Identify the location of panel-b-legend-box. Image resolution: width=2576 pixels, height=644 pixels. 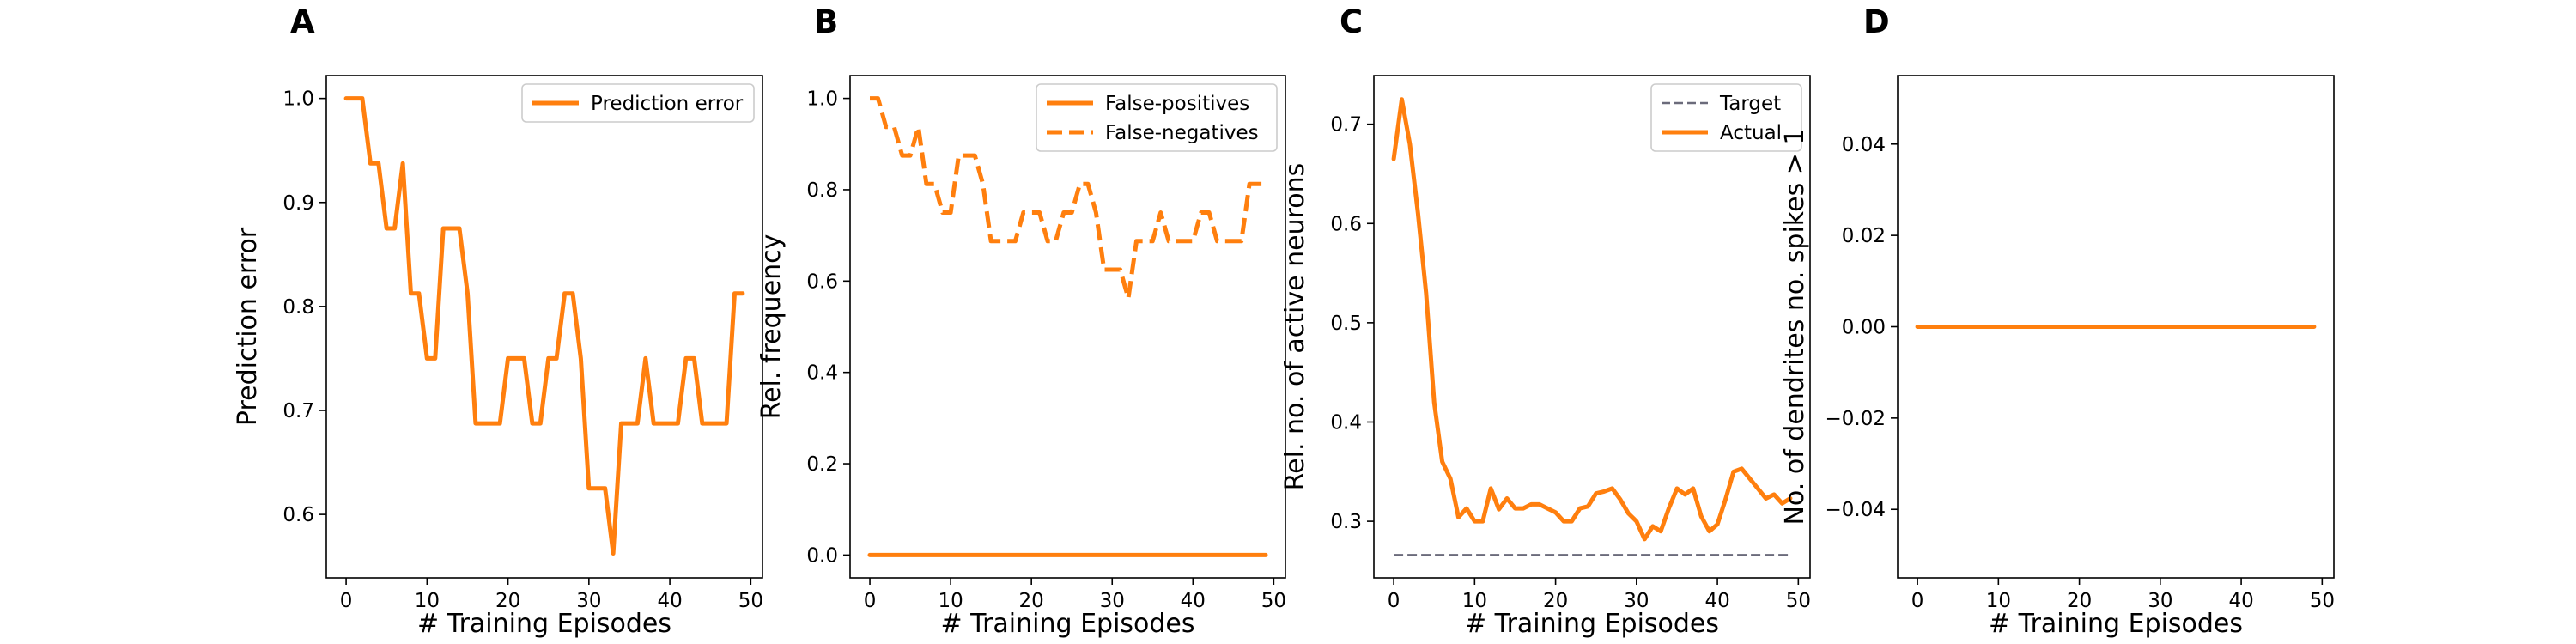
(1157, 117).